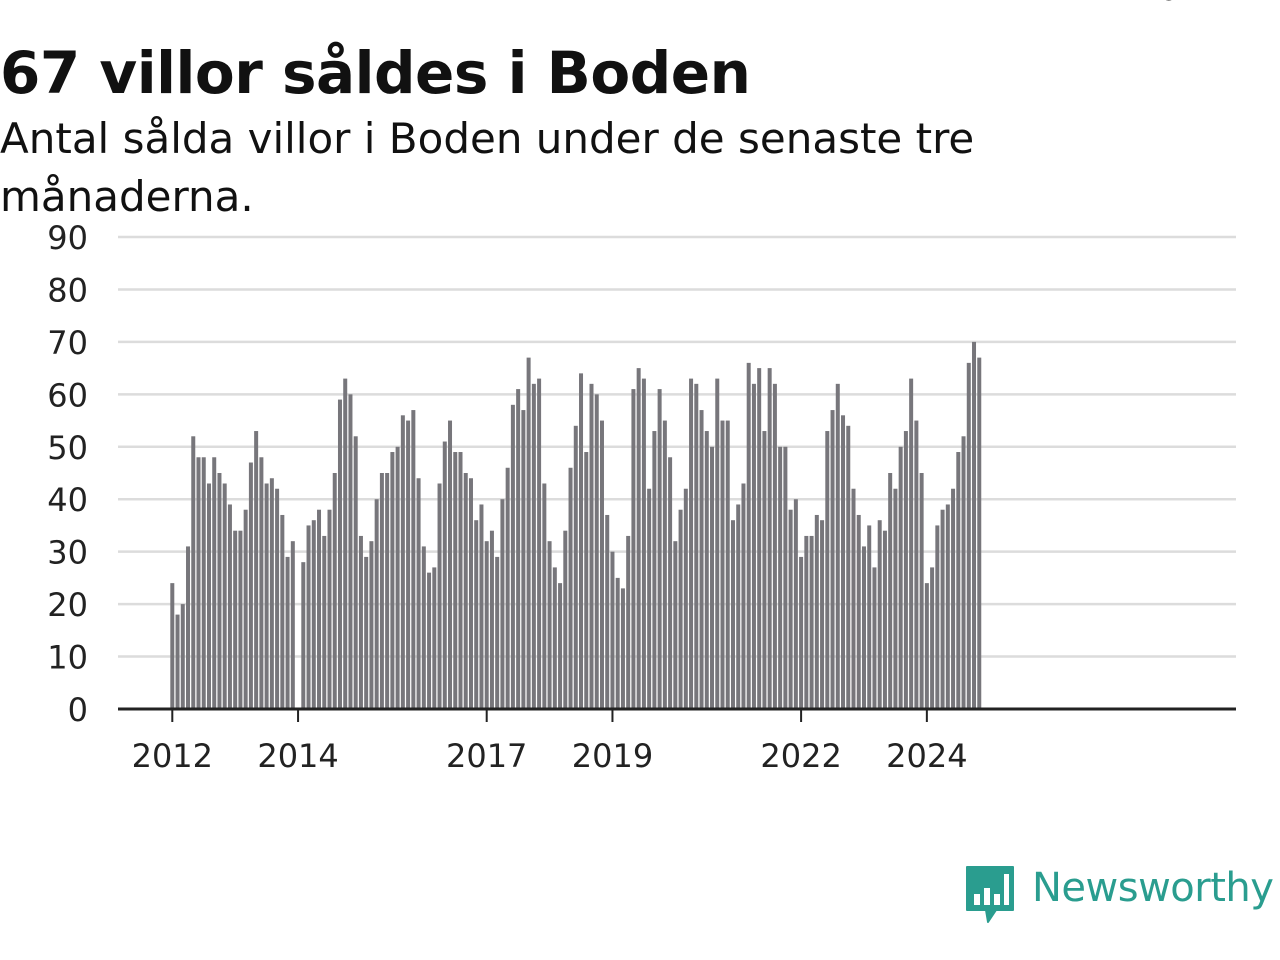 This screenshot has height=960, width=1280. I want to click on newsworthy-brand: Newsworthy, so click(1122, 895).